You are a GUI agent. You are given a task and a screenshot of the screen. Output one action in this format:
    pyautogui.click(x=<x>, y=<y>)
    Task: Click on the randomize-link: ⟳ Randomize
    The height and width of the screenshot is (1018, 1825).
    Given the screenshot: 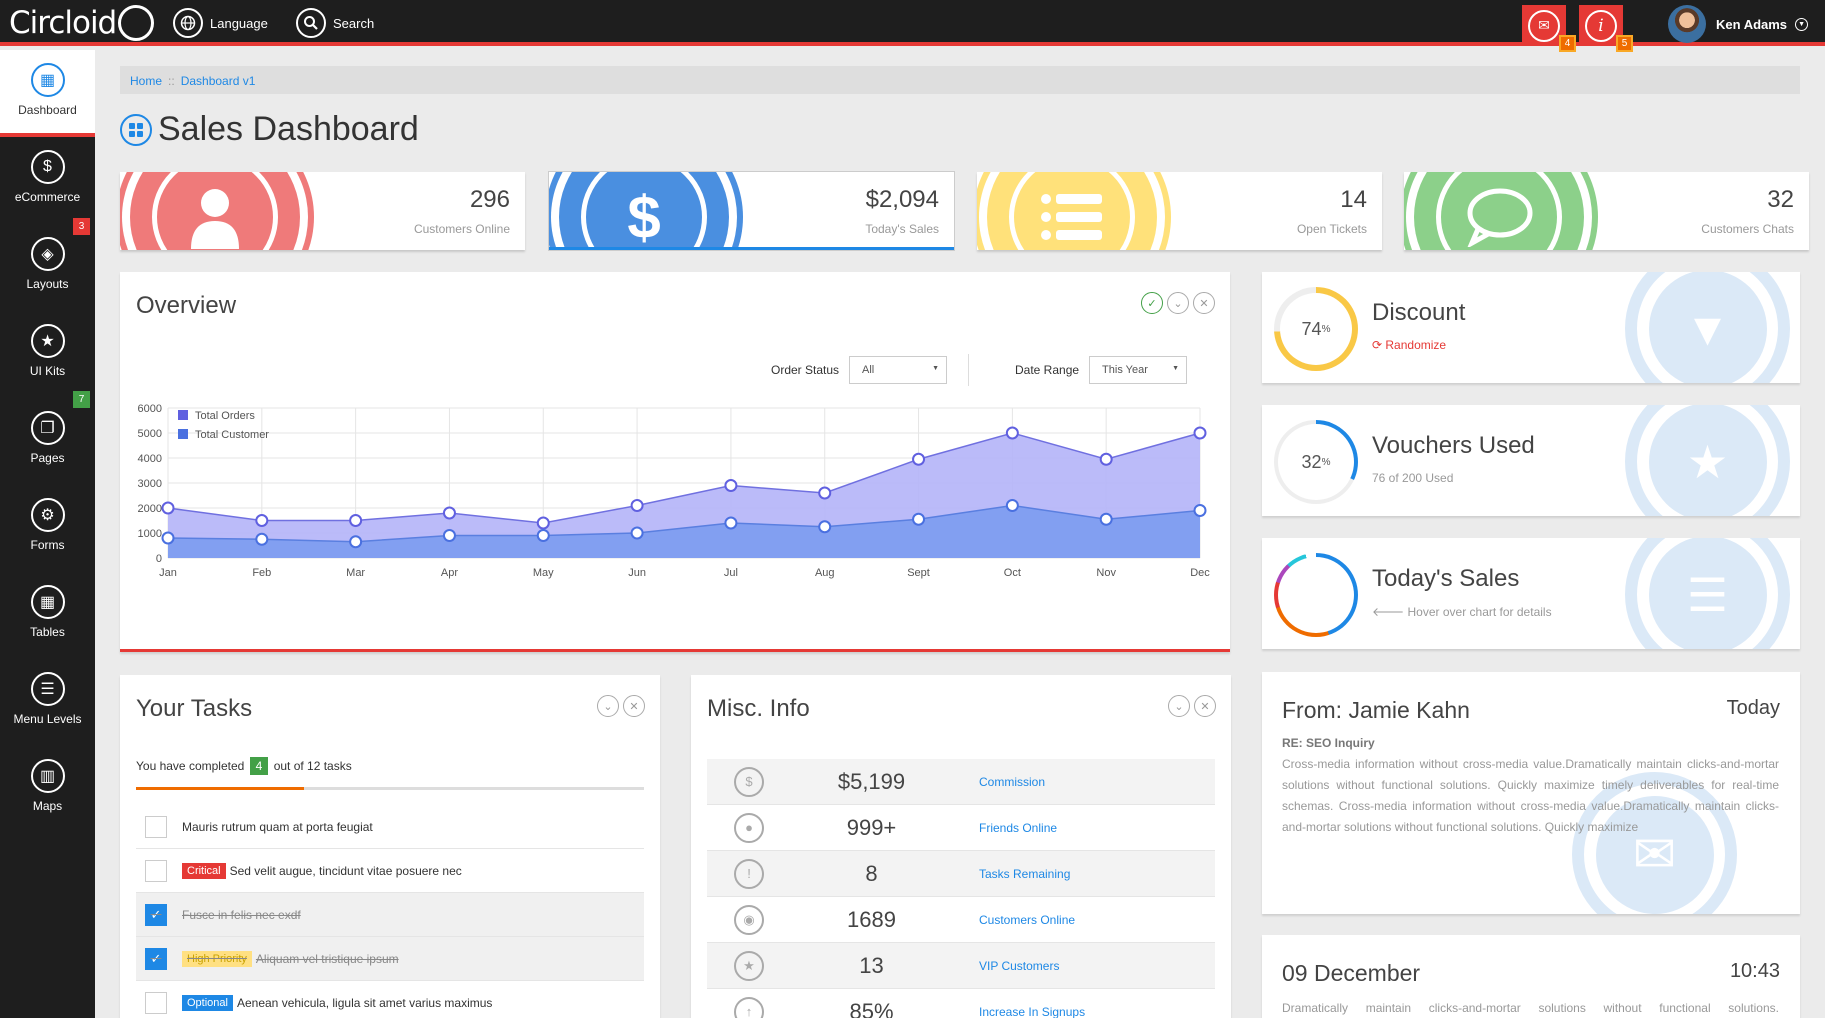 What is the action you would take?
    pyautogui.click(x=1409, y=345)
    